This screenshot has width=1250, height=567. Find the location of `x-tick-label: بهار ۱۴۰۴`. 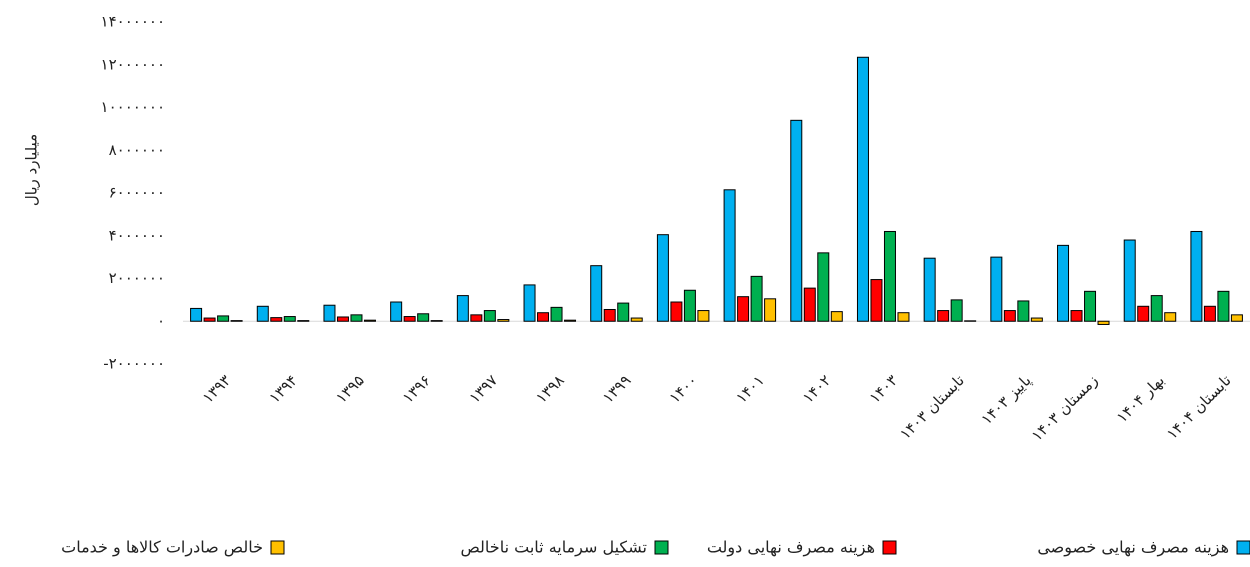

x-tick-label: بهار ۱۴۰۴ is located at coordinates (1140, 398).